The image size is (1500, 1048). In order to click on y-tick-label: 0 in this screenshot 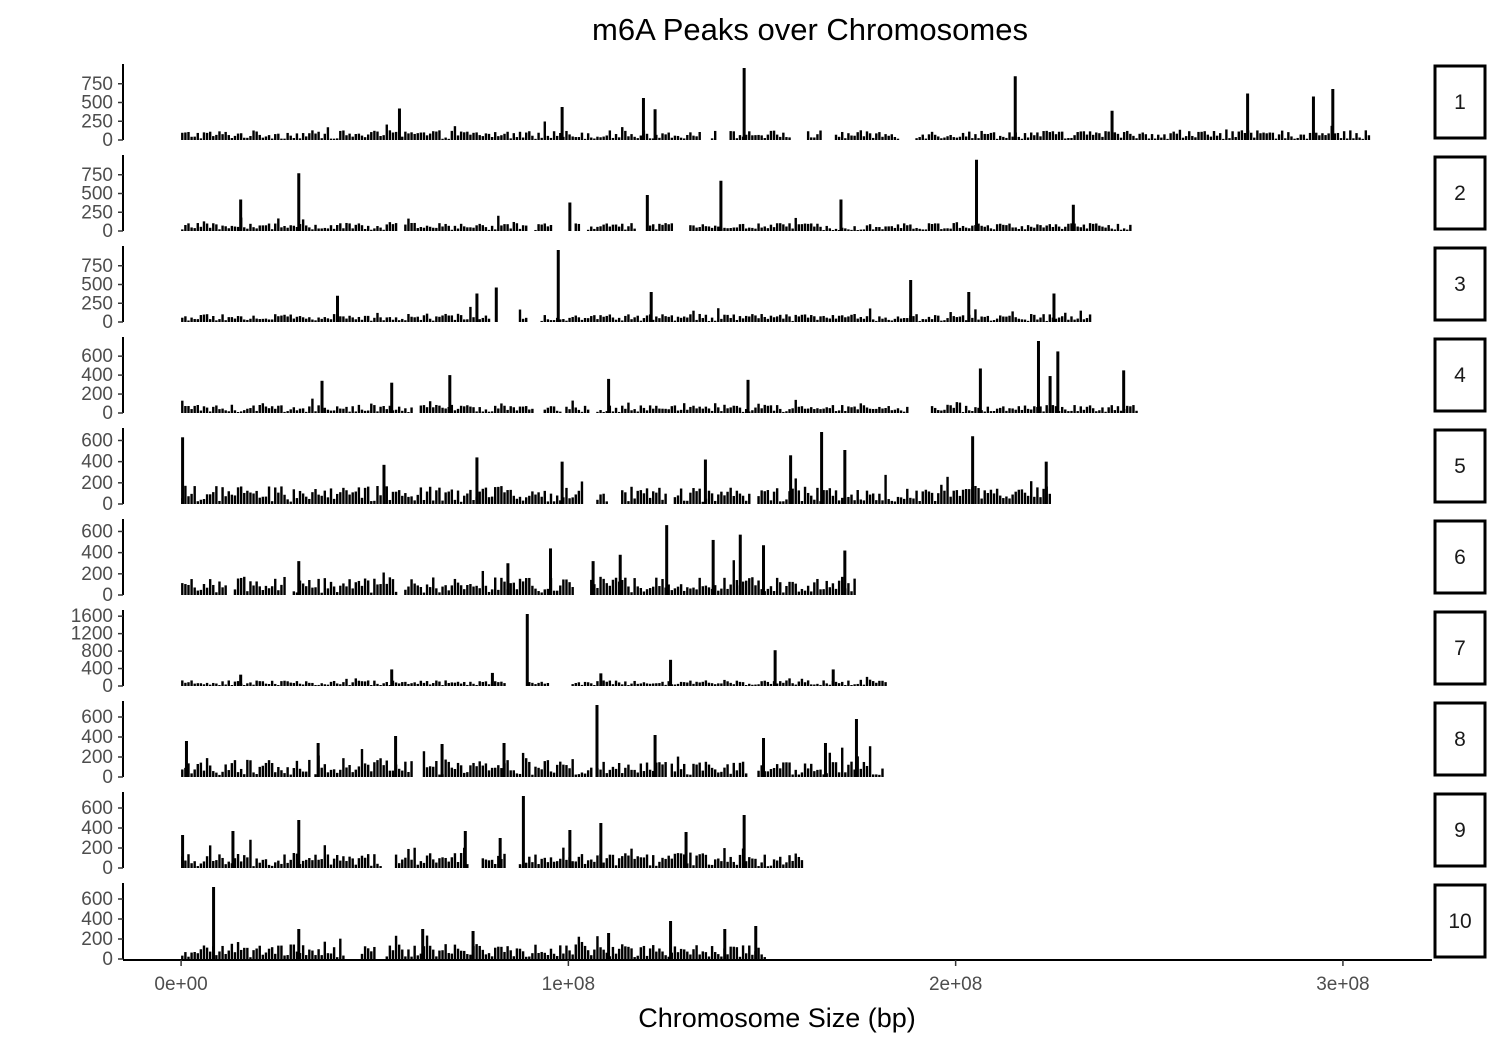, I will do `click(107, 686)`.